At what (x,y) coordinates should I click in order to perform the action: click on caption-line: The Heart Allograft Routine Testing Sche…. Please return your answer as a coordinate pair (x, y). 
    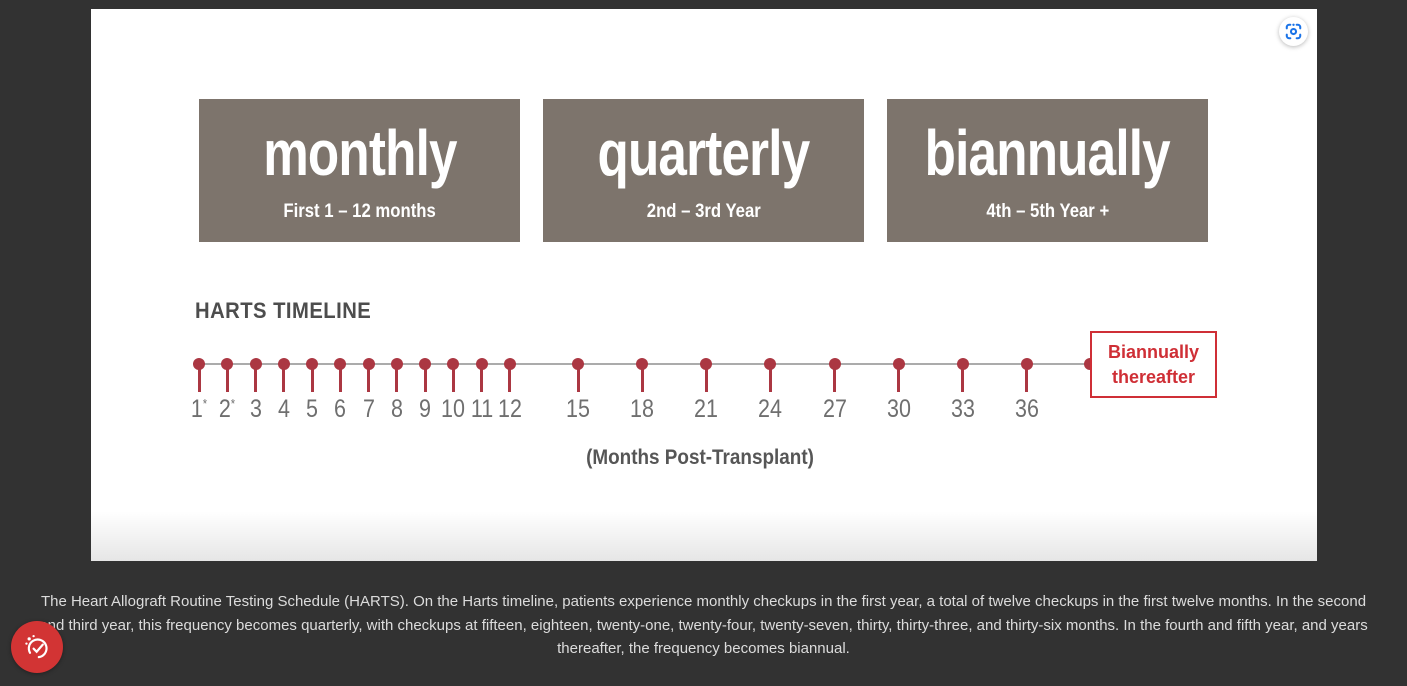
    Looking at the image, I should click on (703, 601).